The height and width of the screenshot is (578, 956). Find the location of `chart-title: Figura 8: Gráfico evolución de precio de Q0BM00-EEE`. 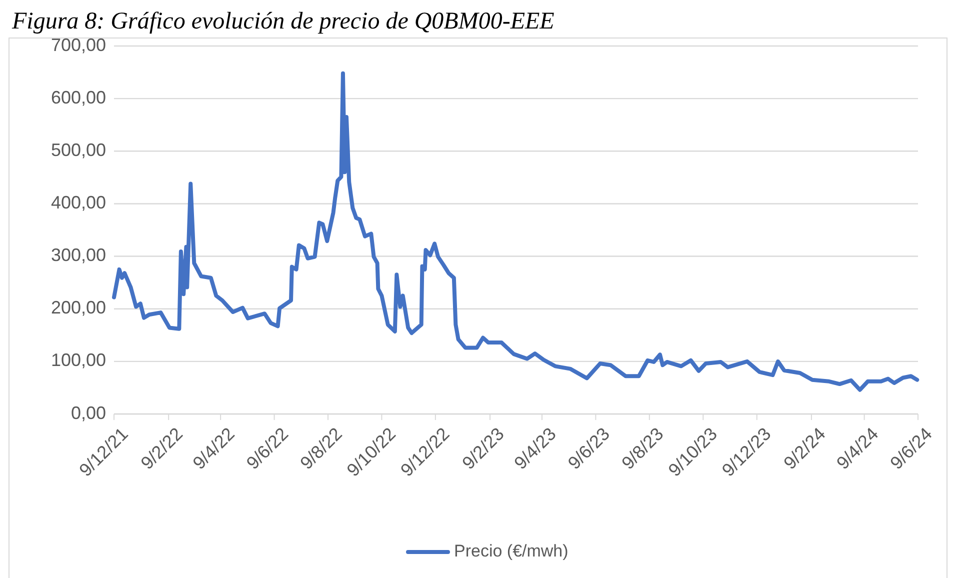

chart-title: Figura 8: Gráfico evolución de precio de Q0BM00-EEE is located at coordinates (283, 21).